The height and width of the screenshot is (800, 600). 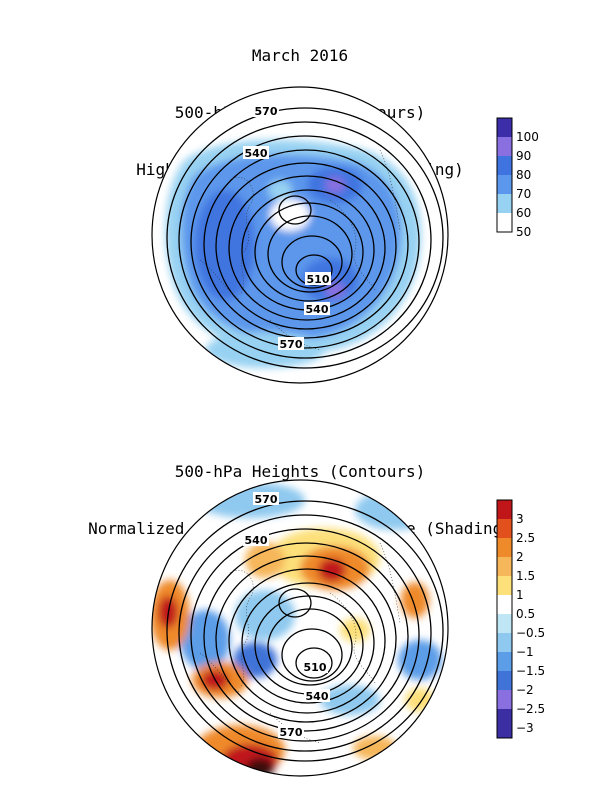 What do you see at coordinates (525, 538) in the screenshot?
I see `bottom-colorbar-label-2-5: 2.5` at bounding box center [525, 538].